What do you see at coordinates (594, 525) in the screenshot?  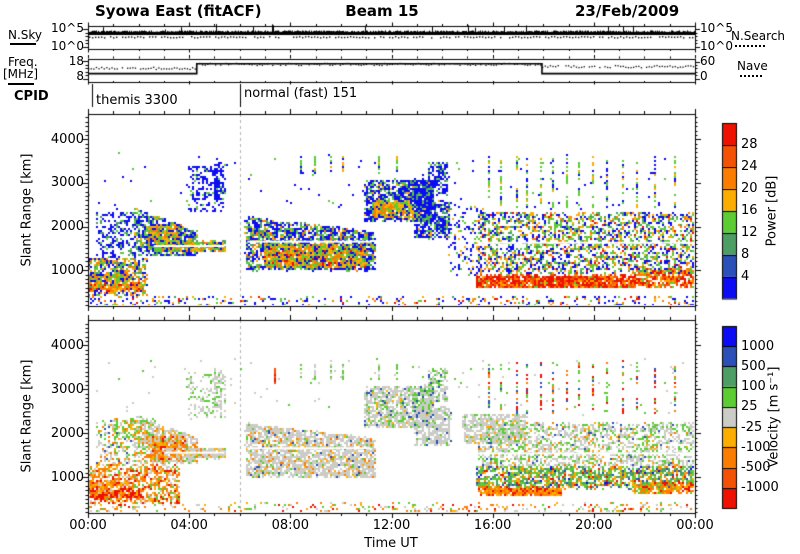 I see `x-tick-label: 20:00` at bounding box center [594, 525].